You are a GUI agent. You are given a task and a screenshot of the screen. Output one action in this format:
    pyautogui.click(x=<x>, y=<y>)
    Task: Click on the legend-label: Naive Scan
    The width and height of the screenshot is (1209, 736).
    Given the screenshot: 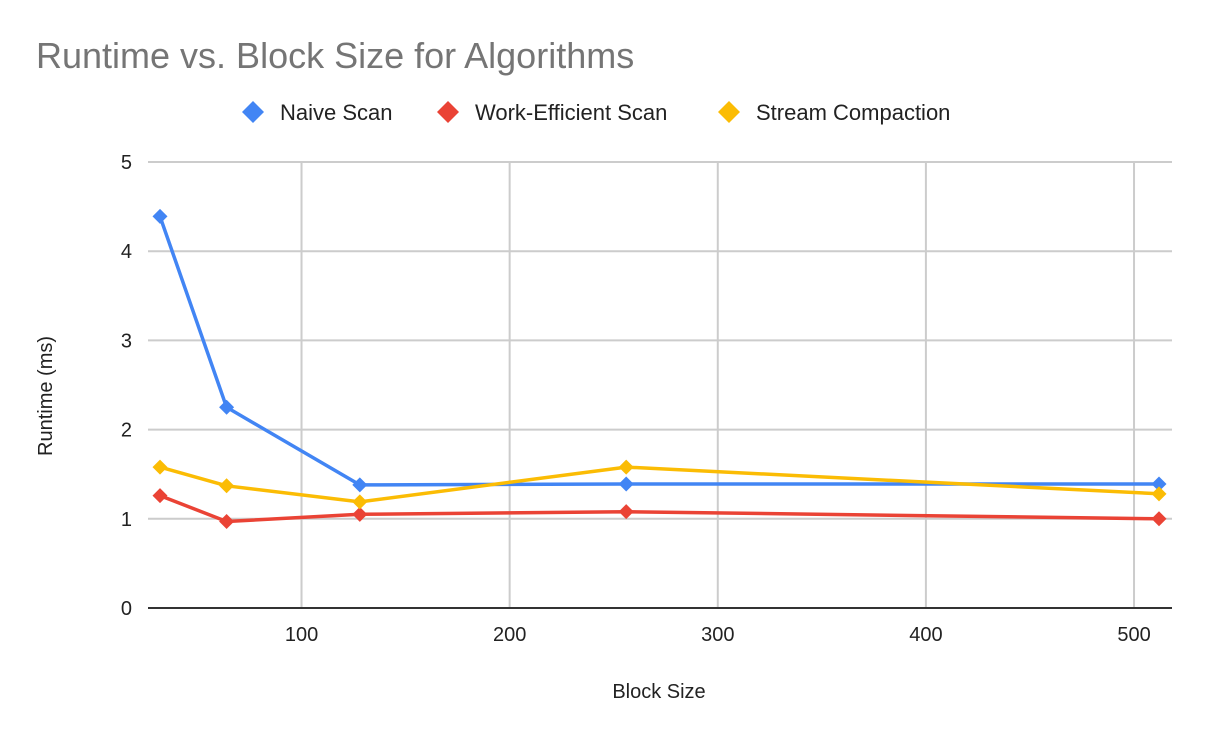 What is the action you would take?
    pyautogui.click(x=336, y=112)
    